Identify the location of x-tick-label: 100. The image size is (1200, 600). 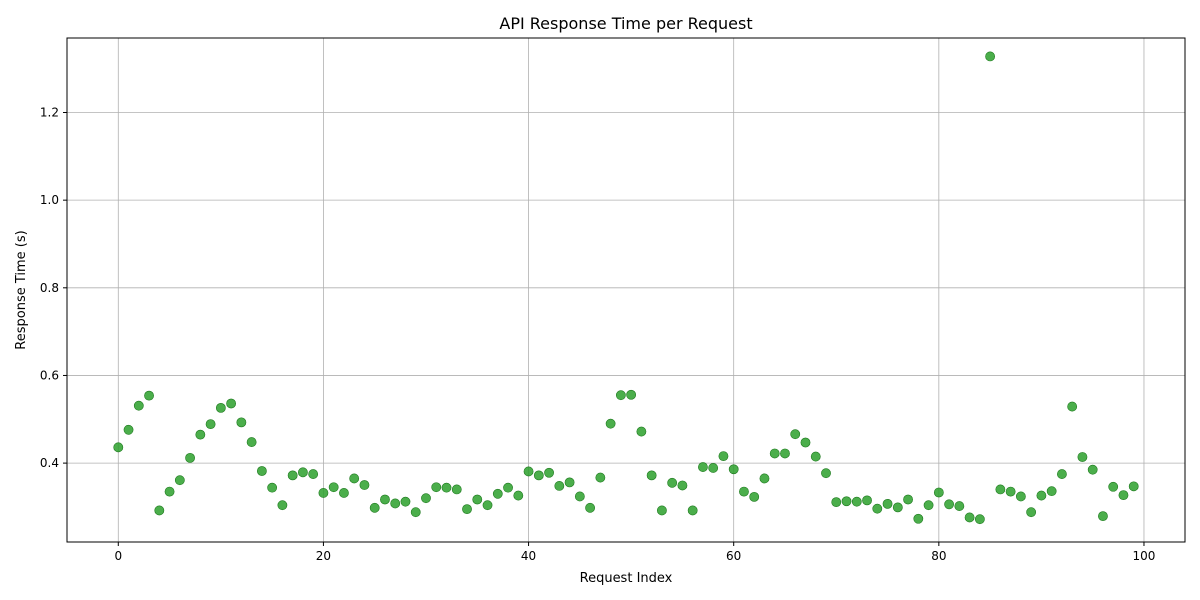
(1144, 556).